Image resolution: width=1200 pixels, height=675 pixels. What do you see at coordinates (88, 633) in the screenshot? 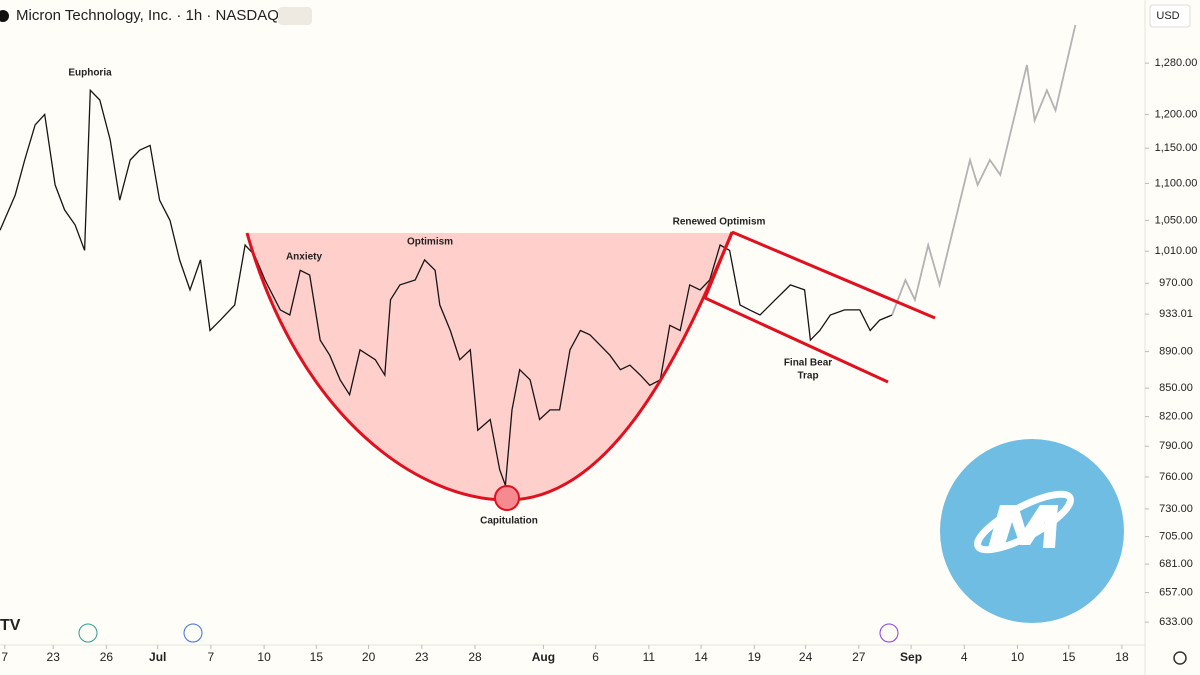
I see `earnings-icon` at bounding box center [88, 633].